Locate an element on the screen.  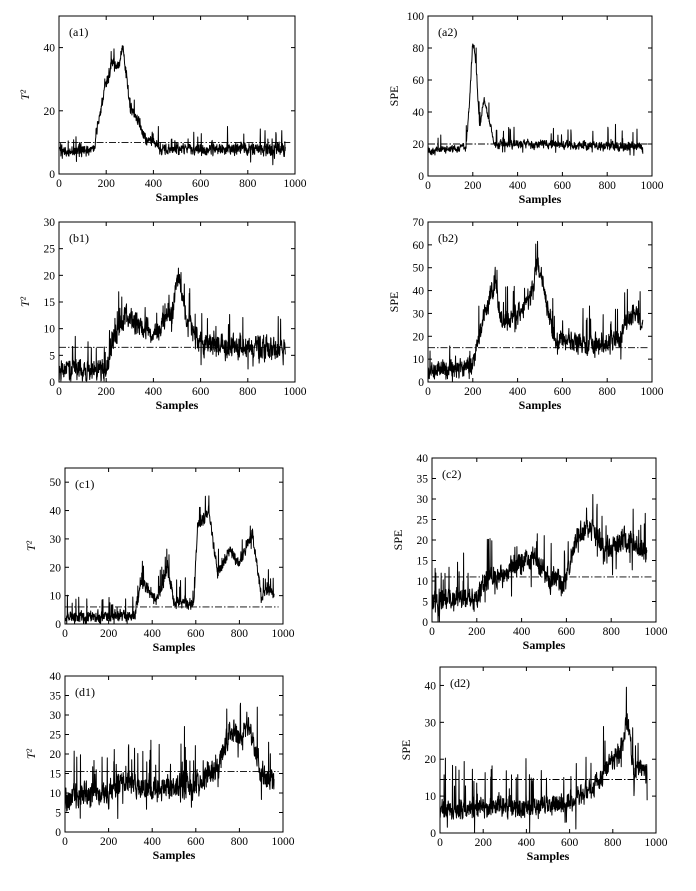
panel-label: (b1) is located at coordinates (79, 238).